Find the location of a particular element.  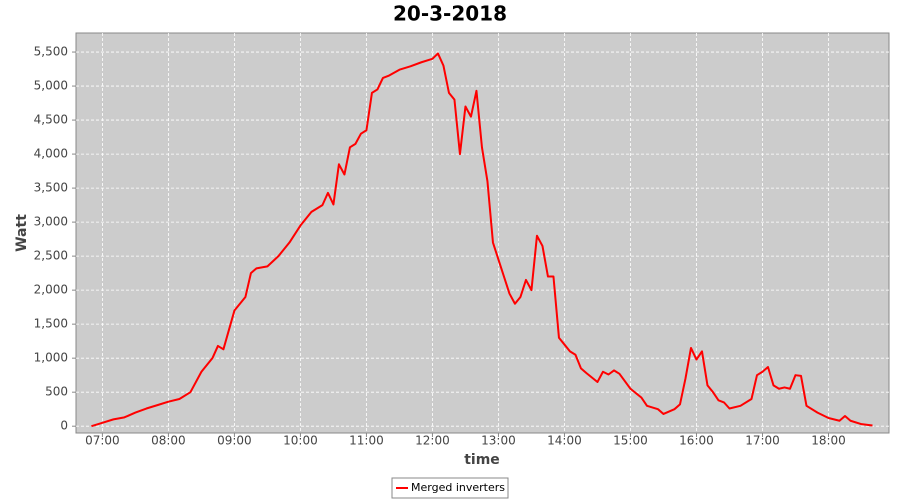

x-tick-label: 11:00 is located at coordinates (366, 441).